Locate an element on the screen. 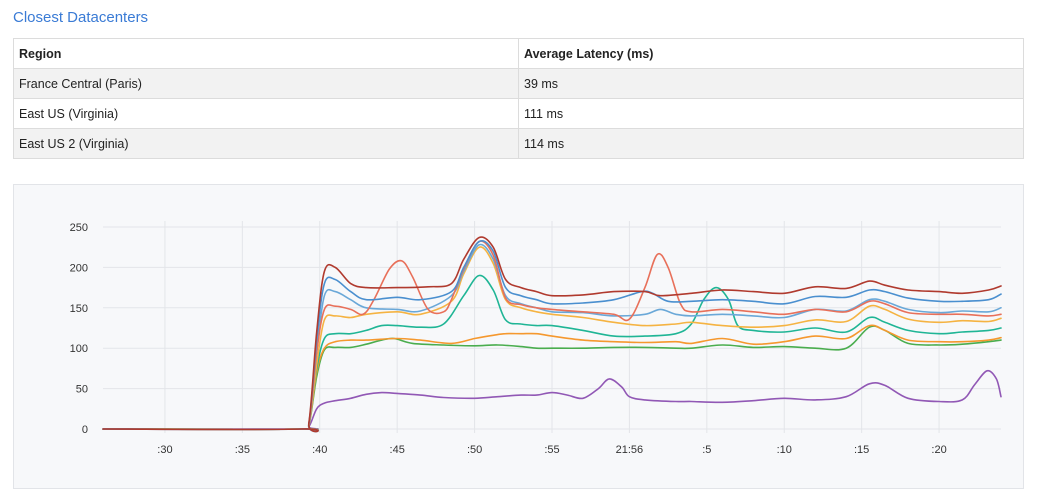 This screenshot has width=1039, height=502. y-tick-label: 150 is located at coordinates (79, 309).